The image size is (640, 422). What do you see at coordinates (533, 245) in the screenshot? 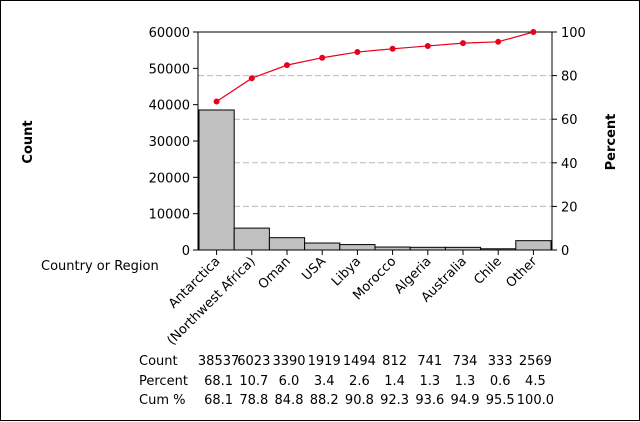
I see `bar-other` at bounding box center [533, 245].